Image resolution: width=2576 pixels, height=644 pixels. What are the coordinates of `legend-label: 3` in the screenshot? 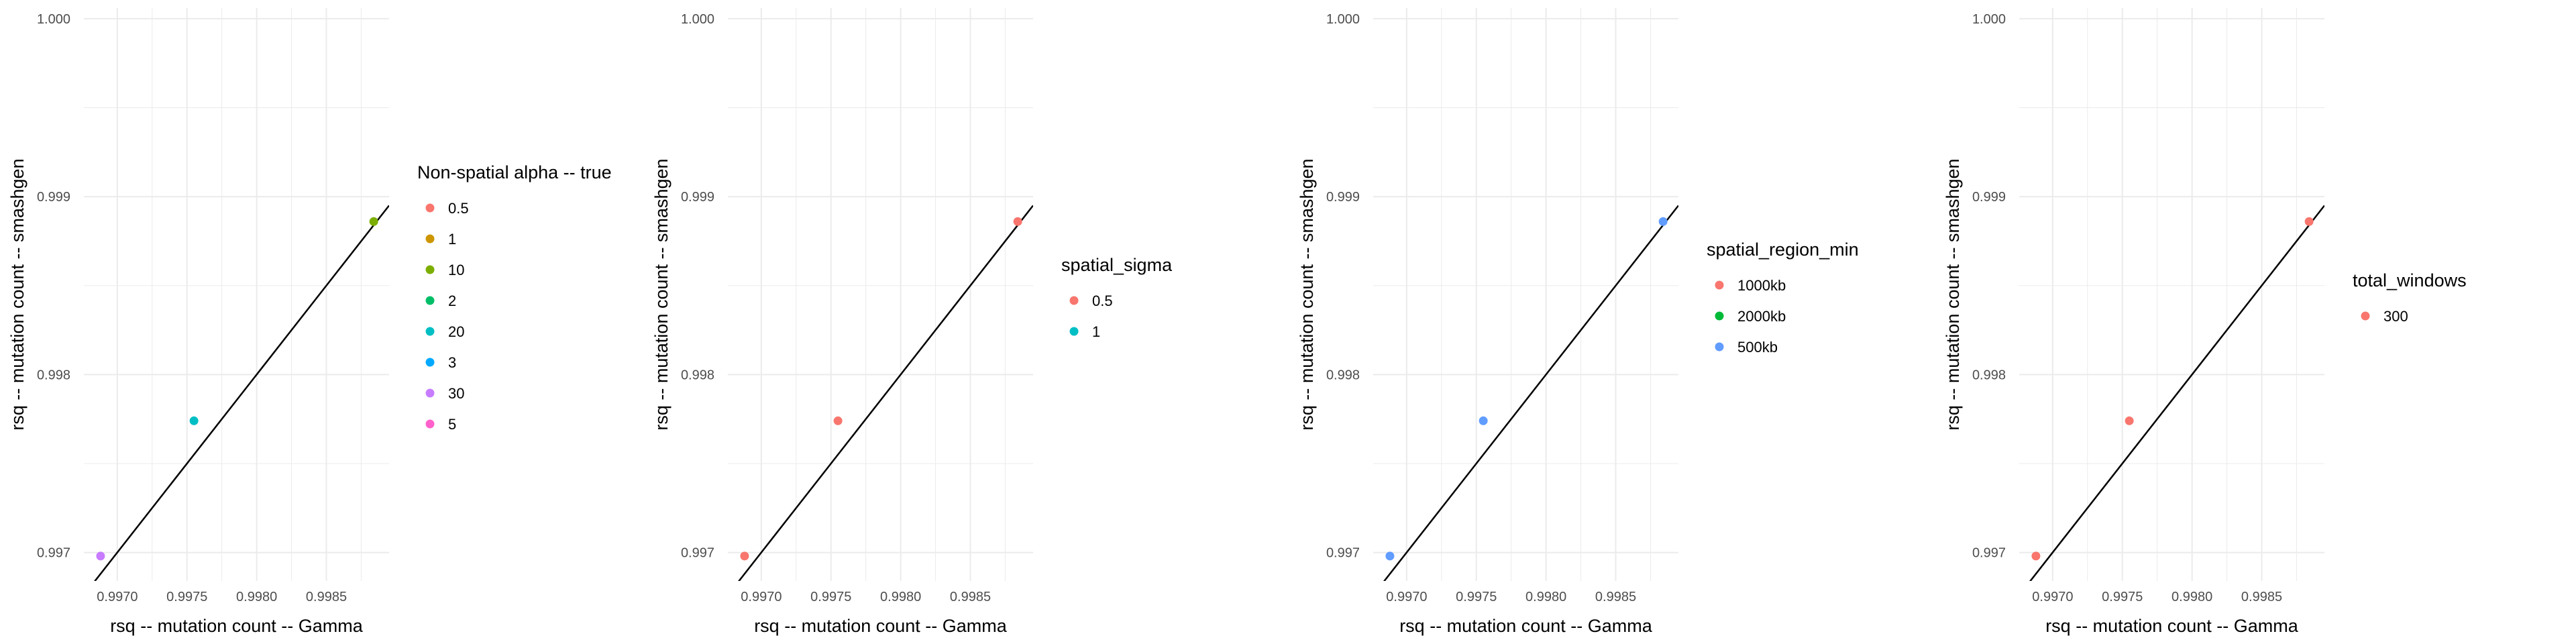 It's located at (452, 362).